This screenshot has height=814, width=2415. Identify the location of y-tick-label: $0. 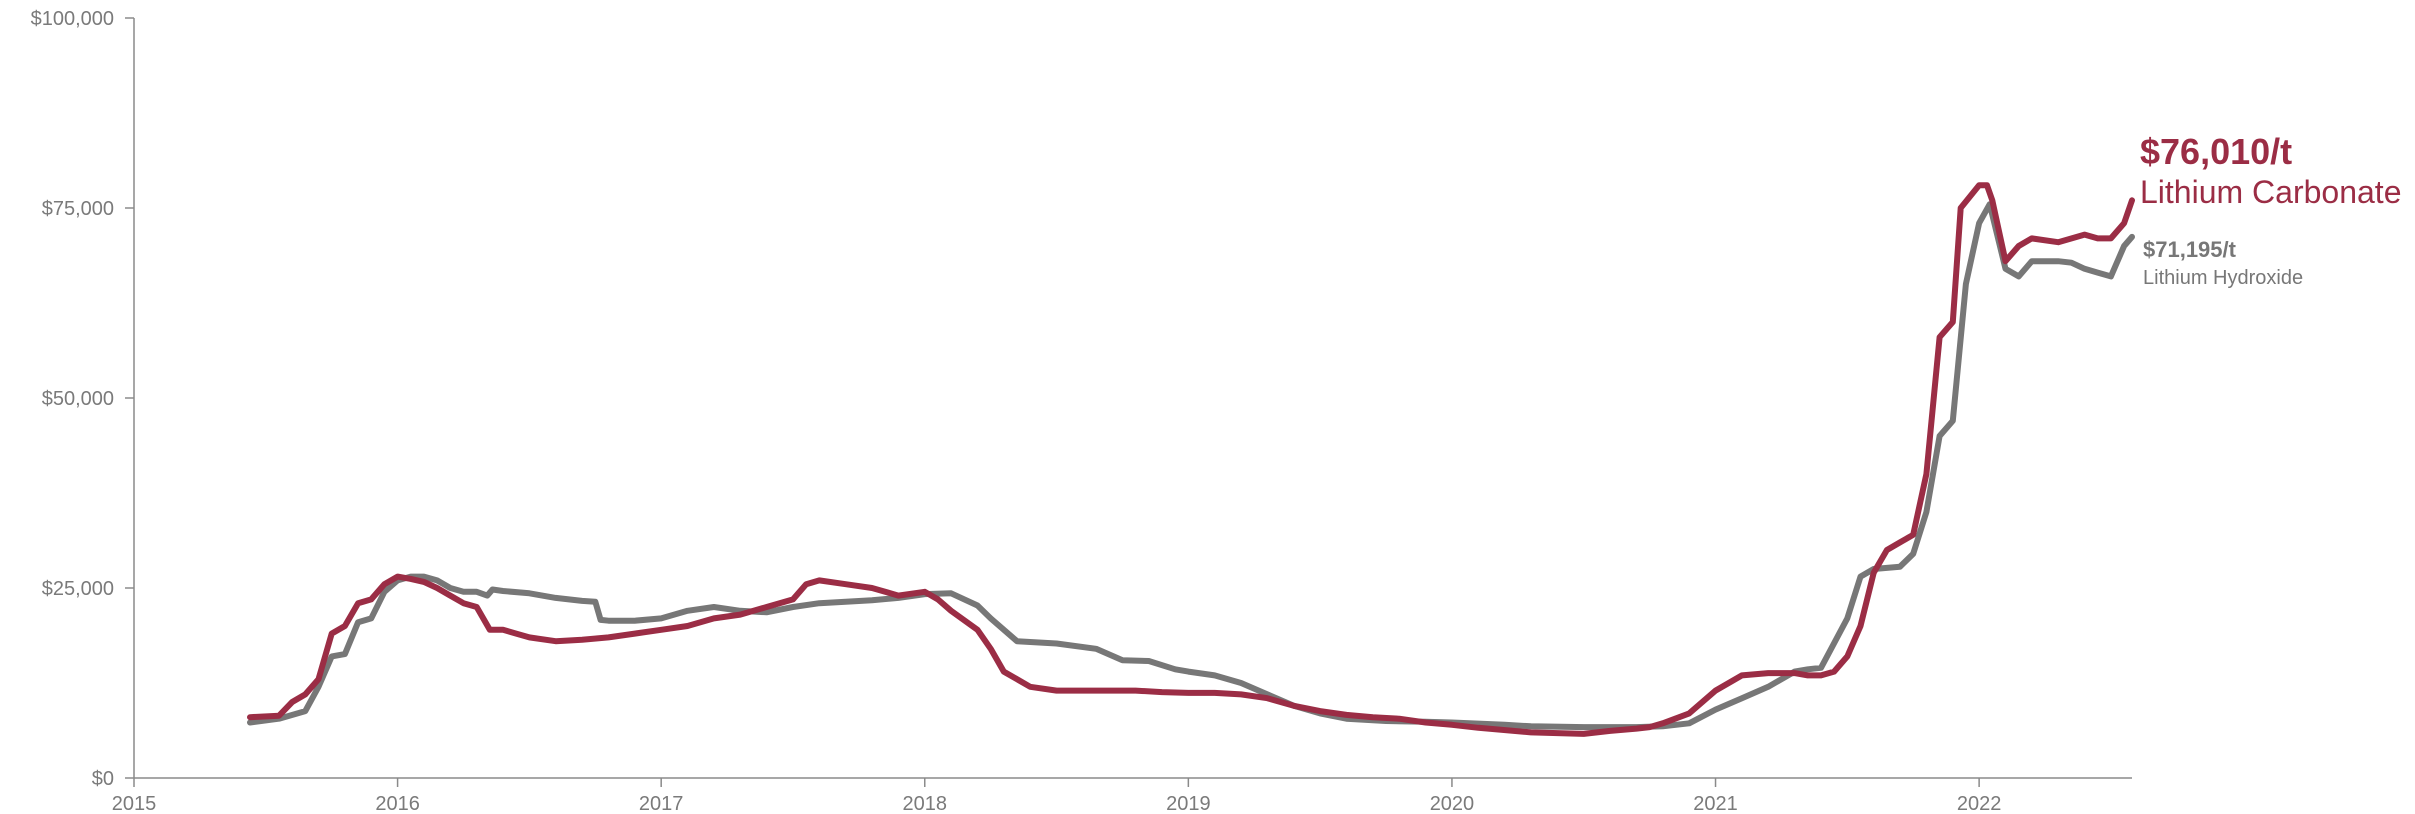
(103, 779).